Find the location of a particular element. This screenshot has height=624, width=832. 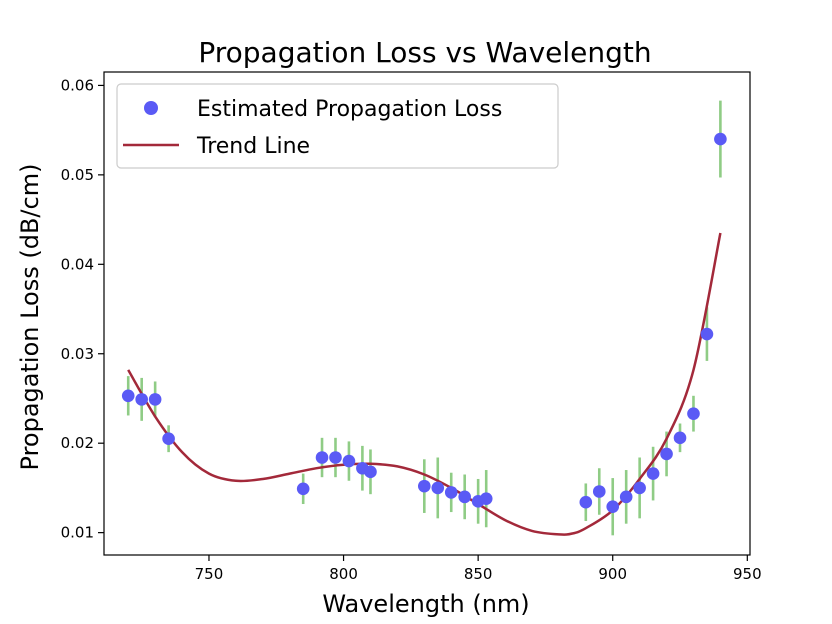

y-tick-label: 0.03 is located at coordinates (77, 354).